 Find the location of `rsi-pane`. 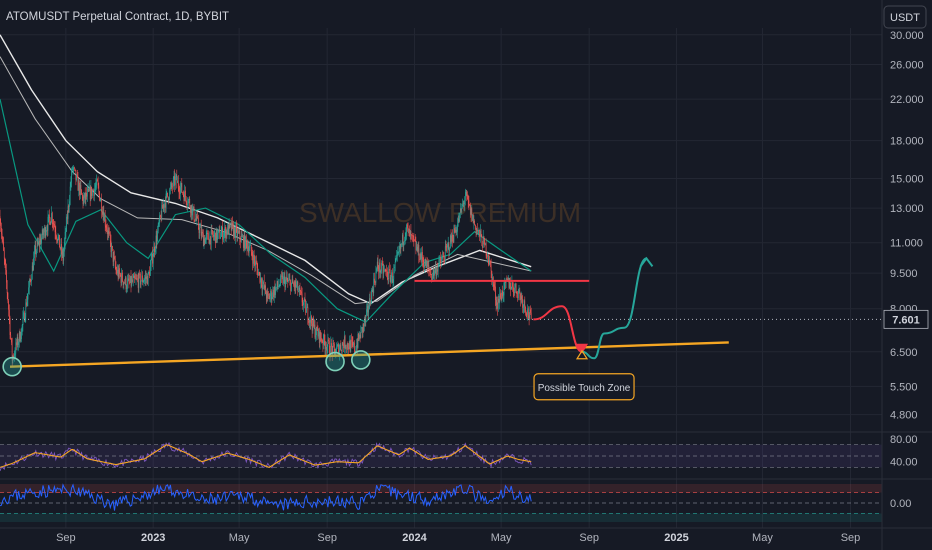

rsi-pane is located at coordinates (466, 451).